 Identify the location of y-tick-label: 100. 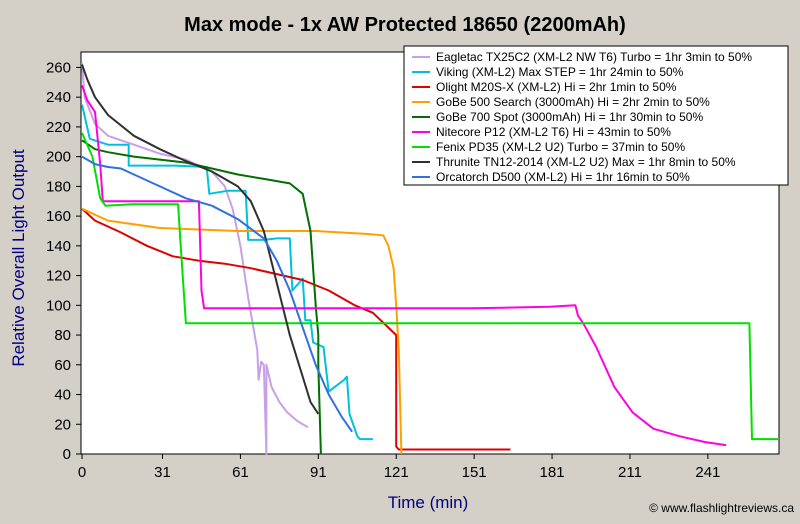
(58, 305).